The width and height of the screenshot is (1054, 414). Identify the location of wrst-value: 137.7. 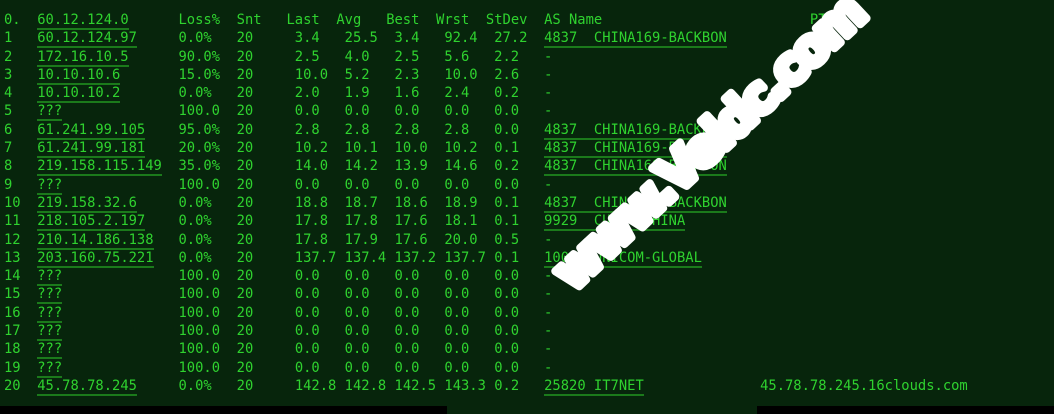
(465, 257).